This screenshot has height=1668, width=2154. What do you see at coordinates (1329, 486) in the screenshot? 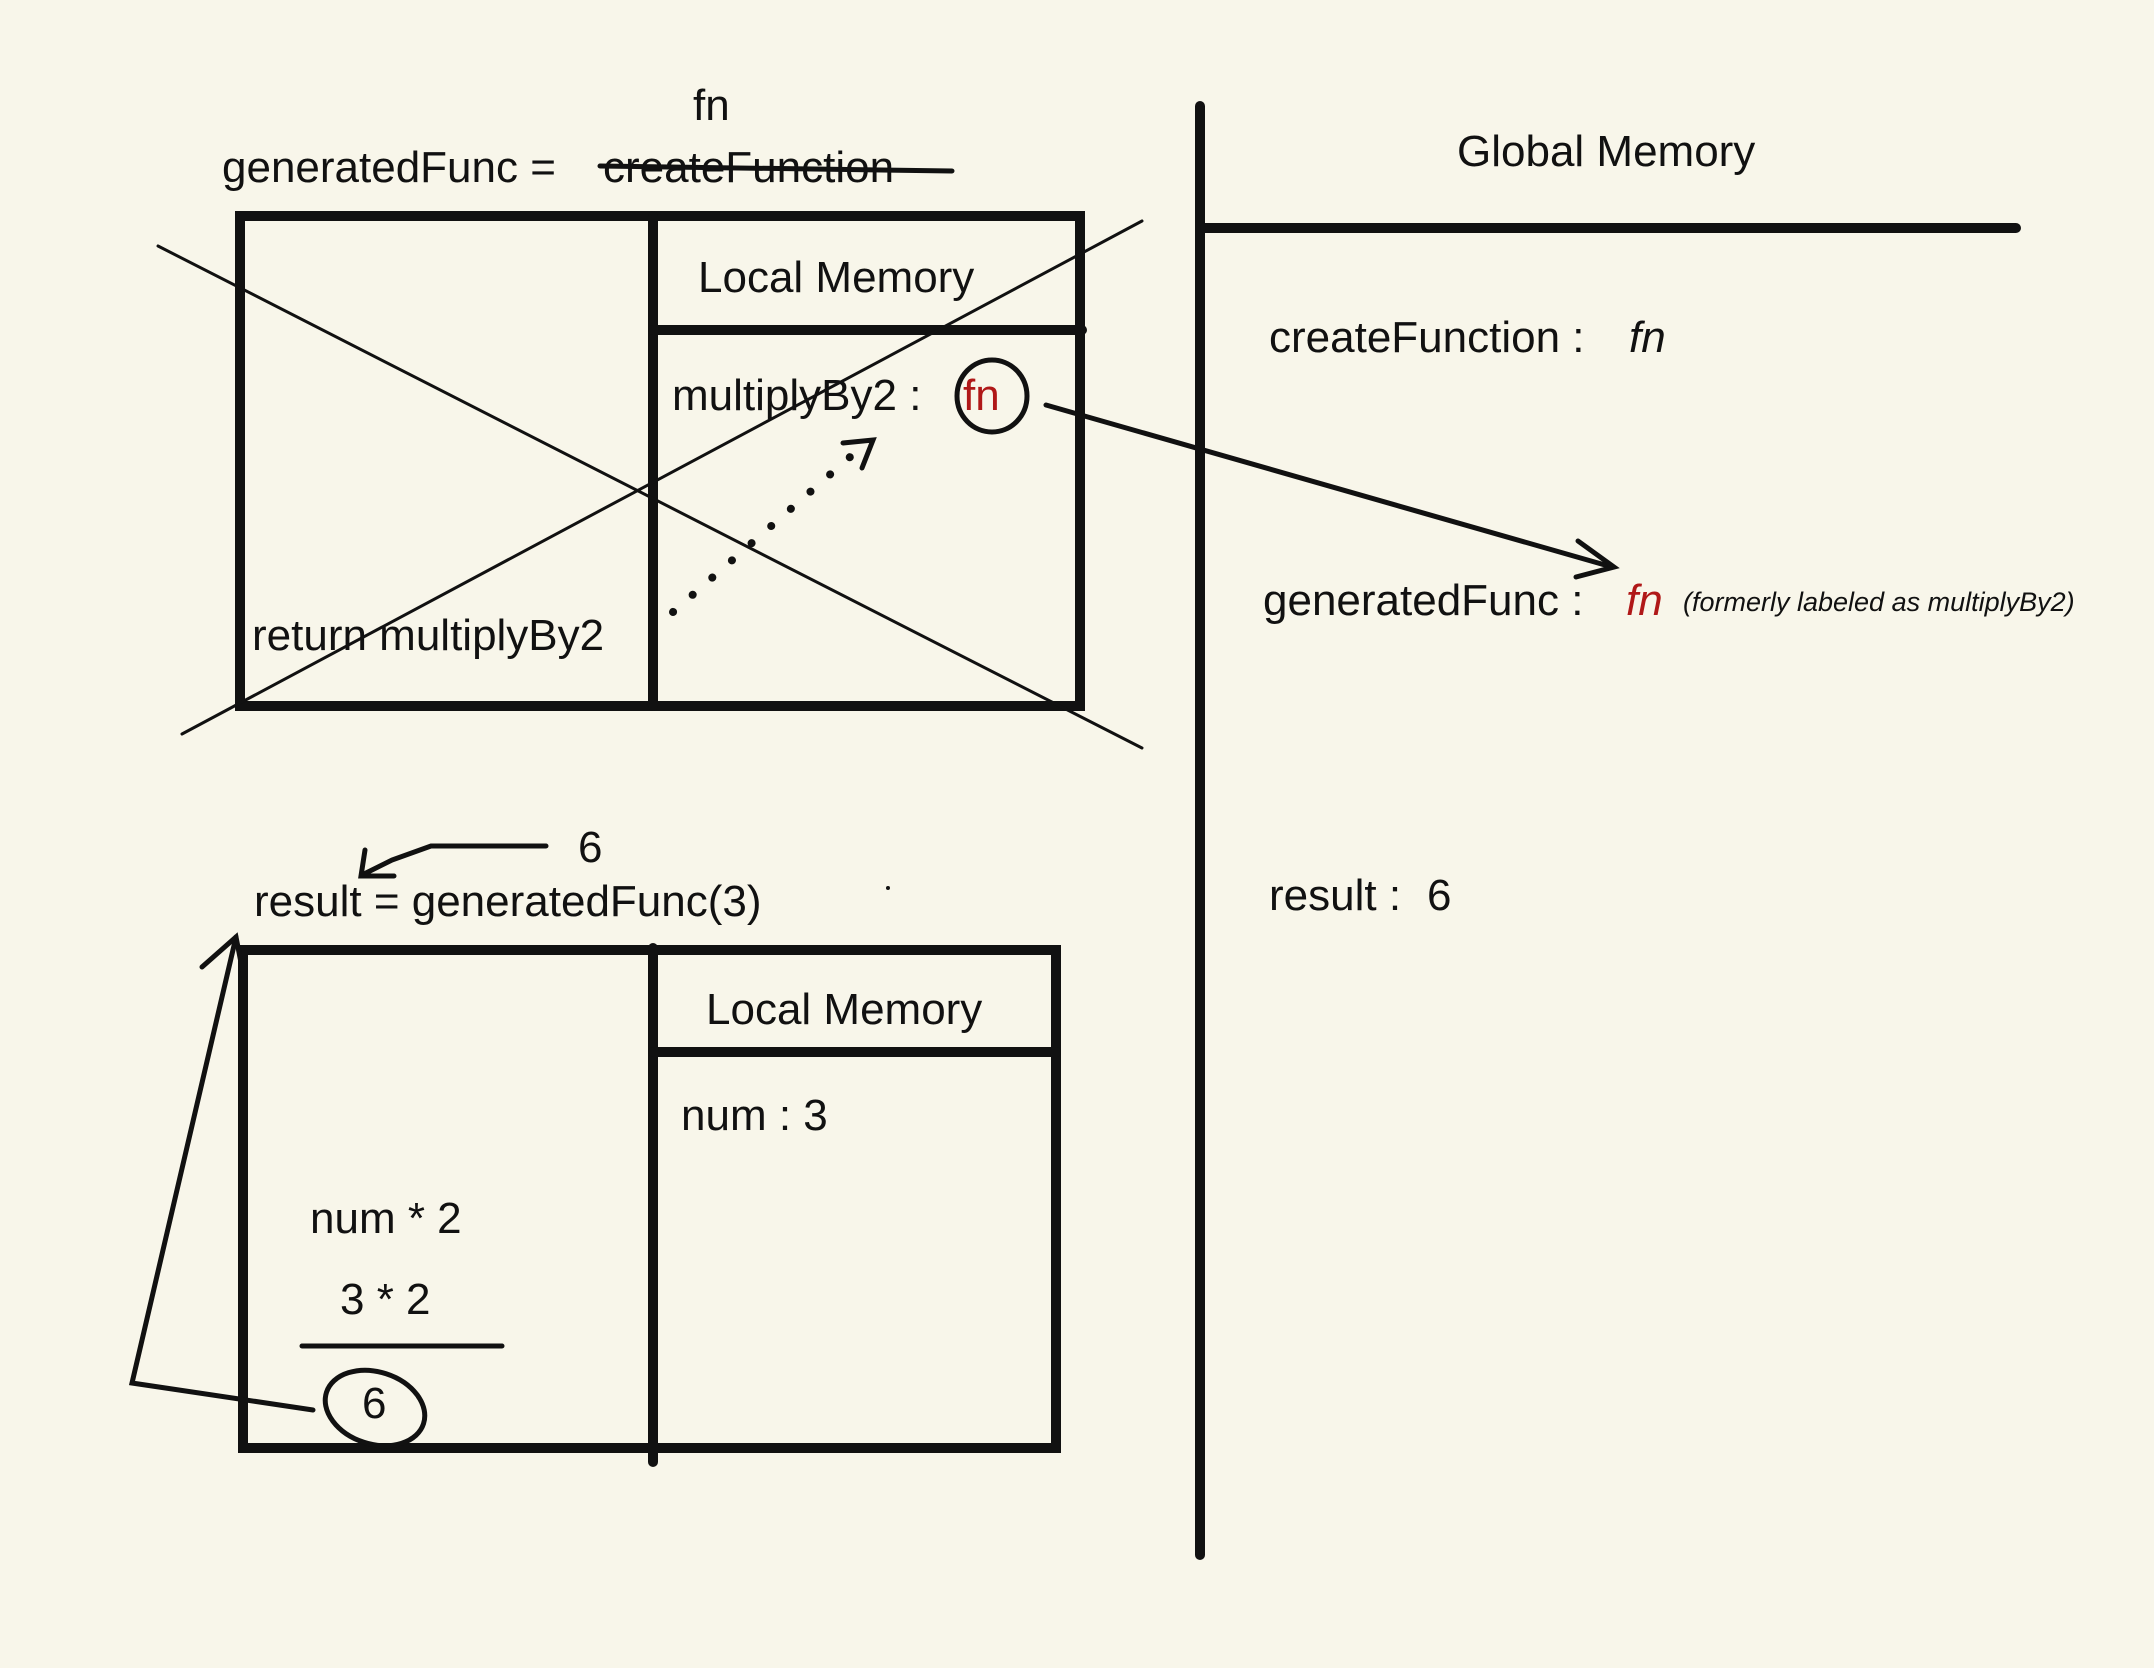
I see `fn-reference-line` at bounding box center [1329, 486].